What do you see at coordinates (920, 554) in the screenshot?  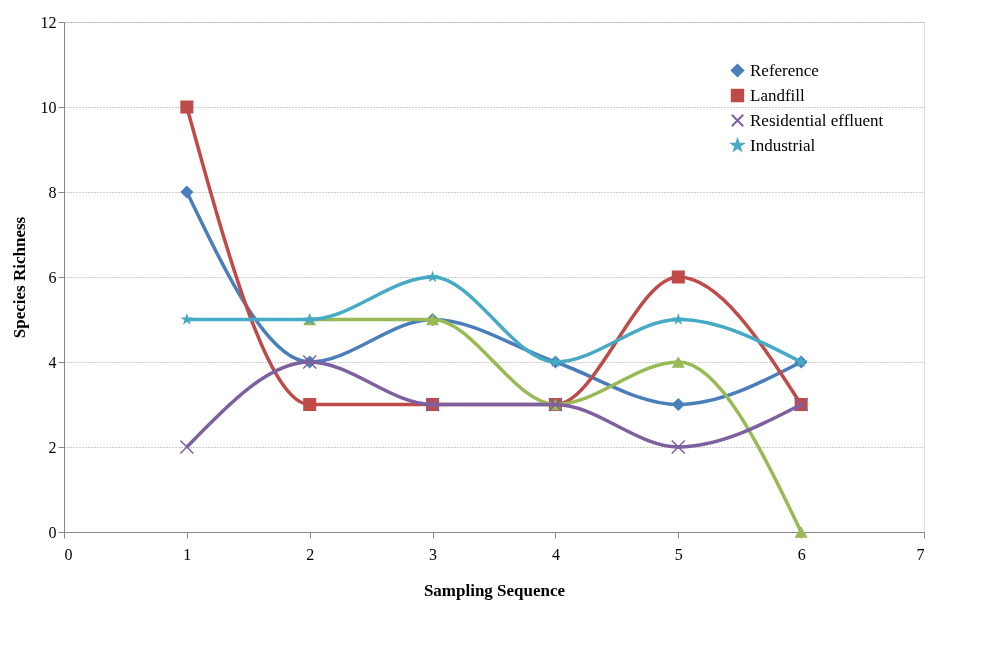 I see `x-tick-label: 7` at bounding box center [920, 554].